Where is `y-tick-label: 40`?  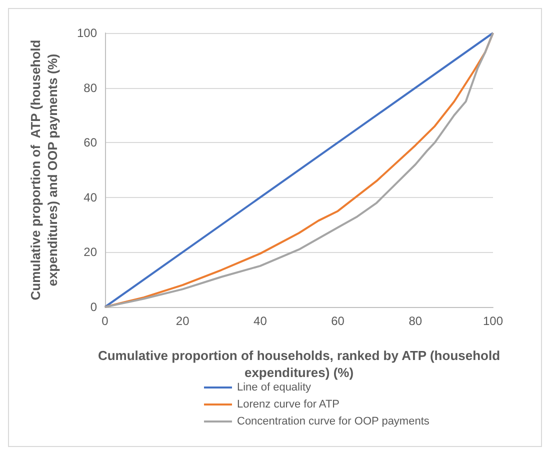
y-tick-label: 40 is located at coordinates (91, 197).